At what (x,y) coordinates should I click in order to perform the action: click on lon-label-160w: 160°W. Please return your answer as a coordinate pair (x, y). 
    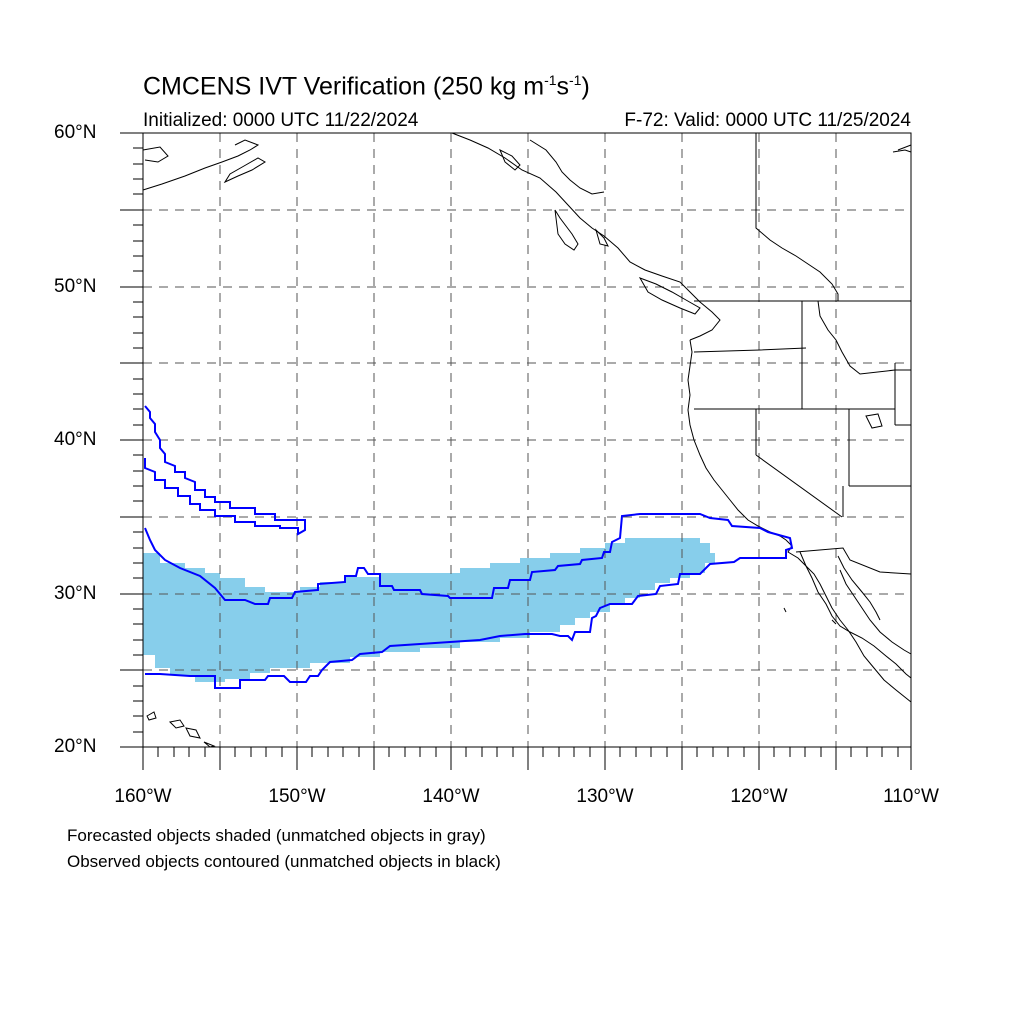
    Looking at the image, I should click on (143, 796).